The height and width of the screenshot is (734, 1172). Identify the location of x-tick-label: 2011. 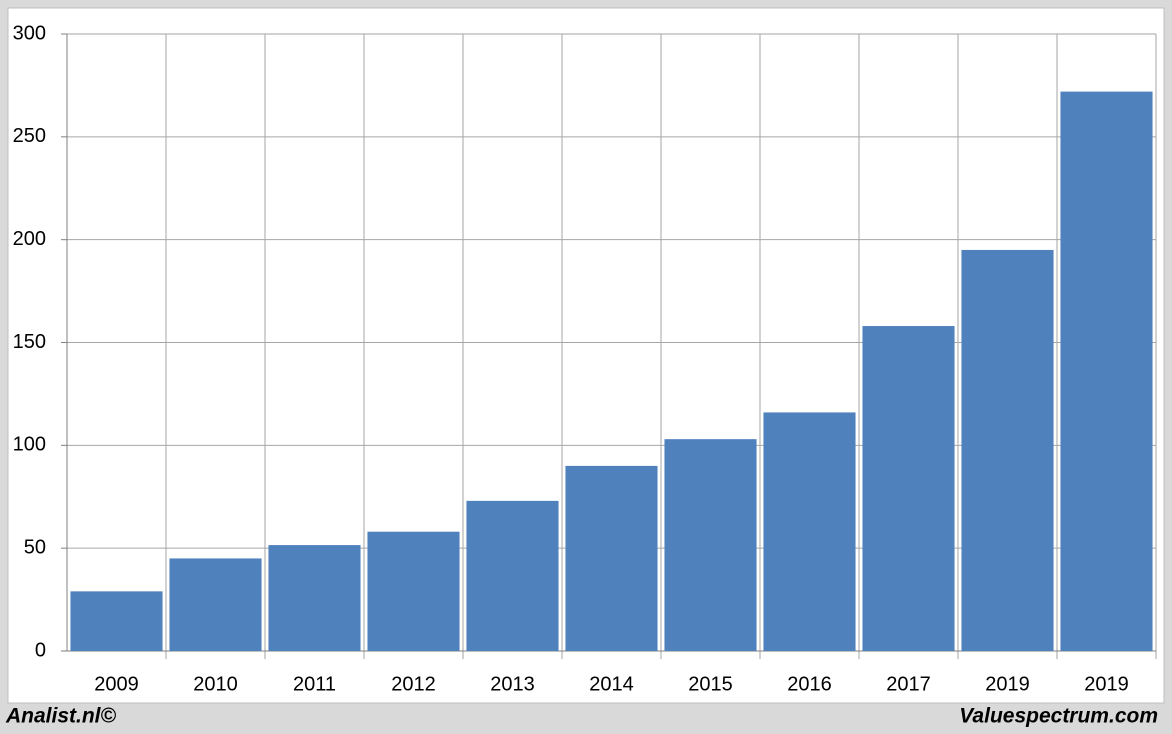
(314, 684).